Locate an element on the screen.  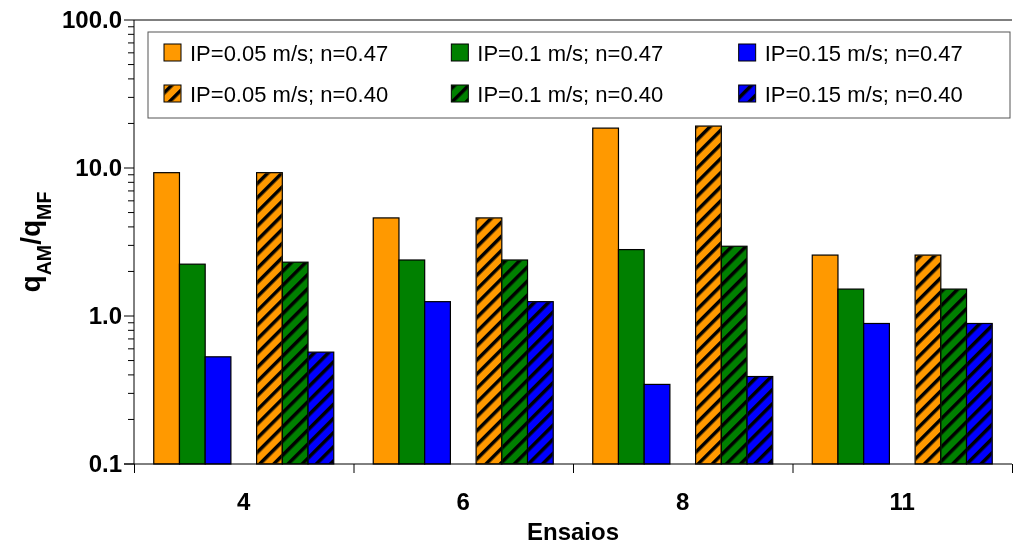
legend-label: IP=0.05 m/s; n=0.47 is located at coordinates (289, 53).